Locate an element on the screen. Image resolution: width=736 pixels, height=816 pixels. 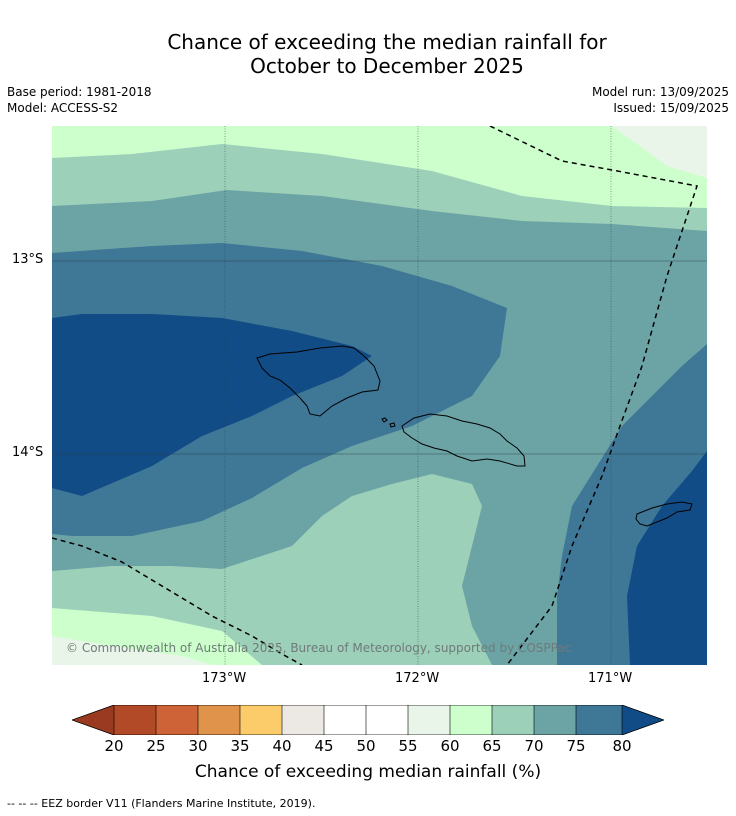
cbar-tick-35: 35 is located at coordinates (240, 746).